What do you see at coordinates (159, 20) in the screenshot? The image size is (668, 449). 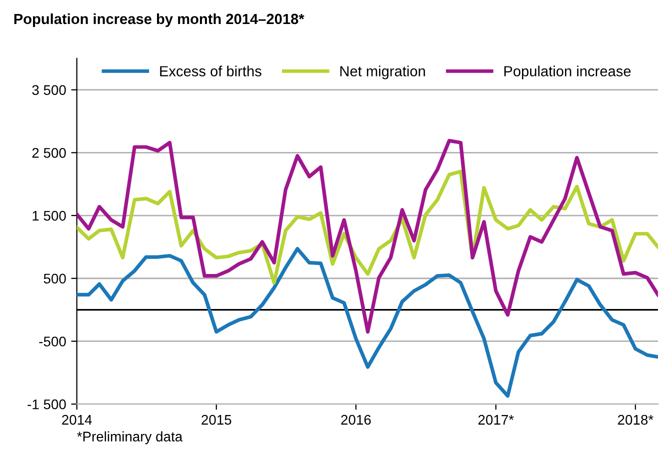 I see `chart-title: Population increase by month 2014–2018*` at bounding box center [159, 20].